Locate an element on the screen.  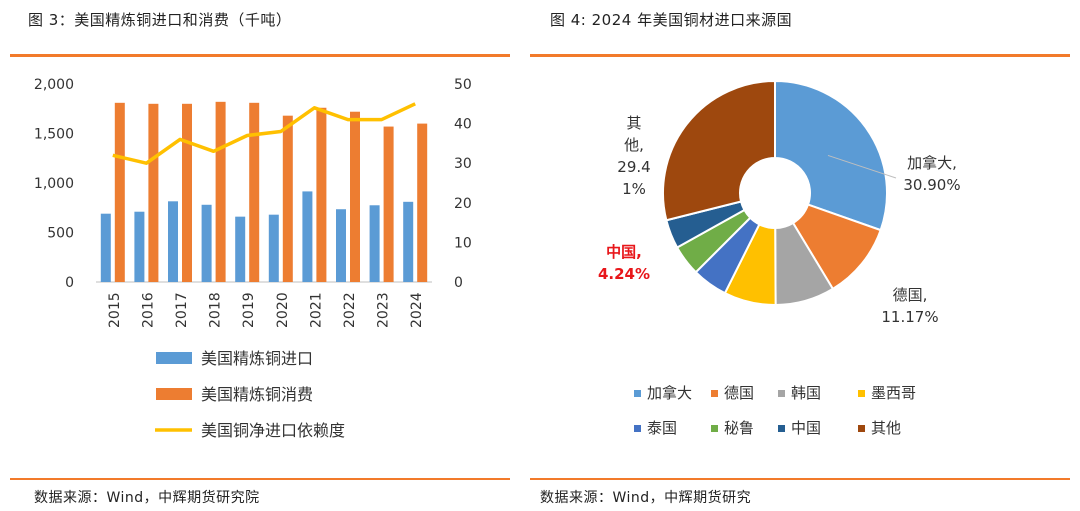
slice-label: 其 is located at coordinates (633, 123).